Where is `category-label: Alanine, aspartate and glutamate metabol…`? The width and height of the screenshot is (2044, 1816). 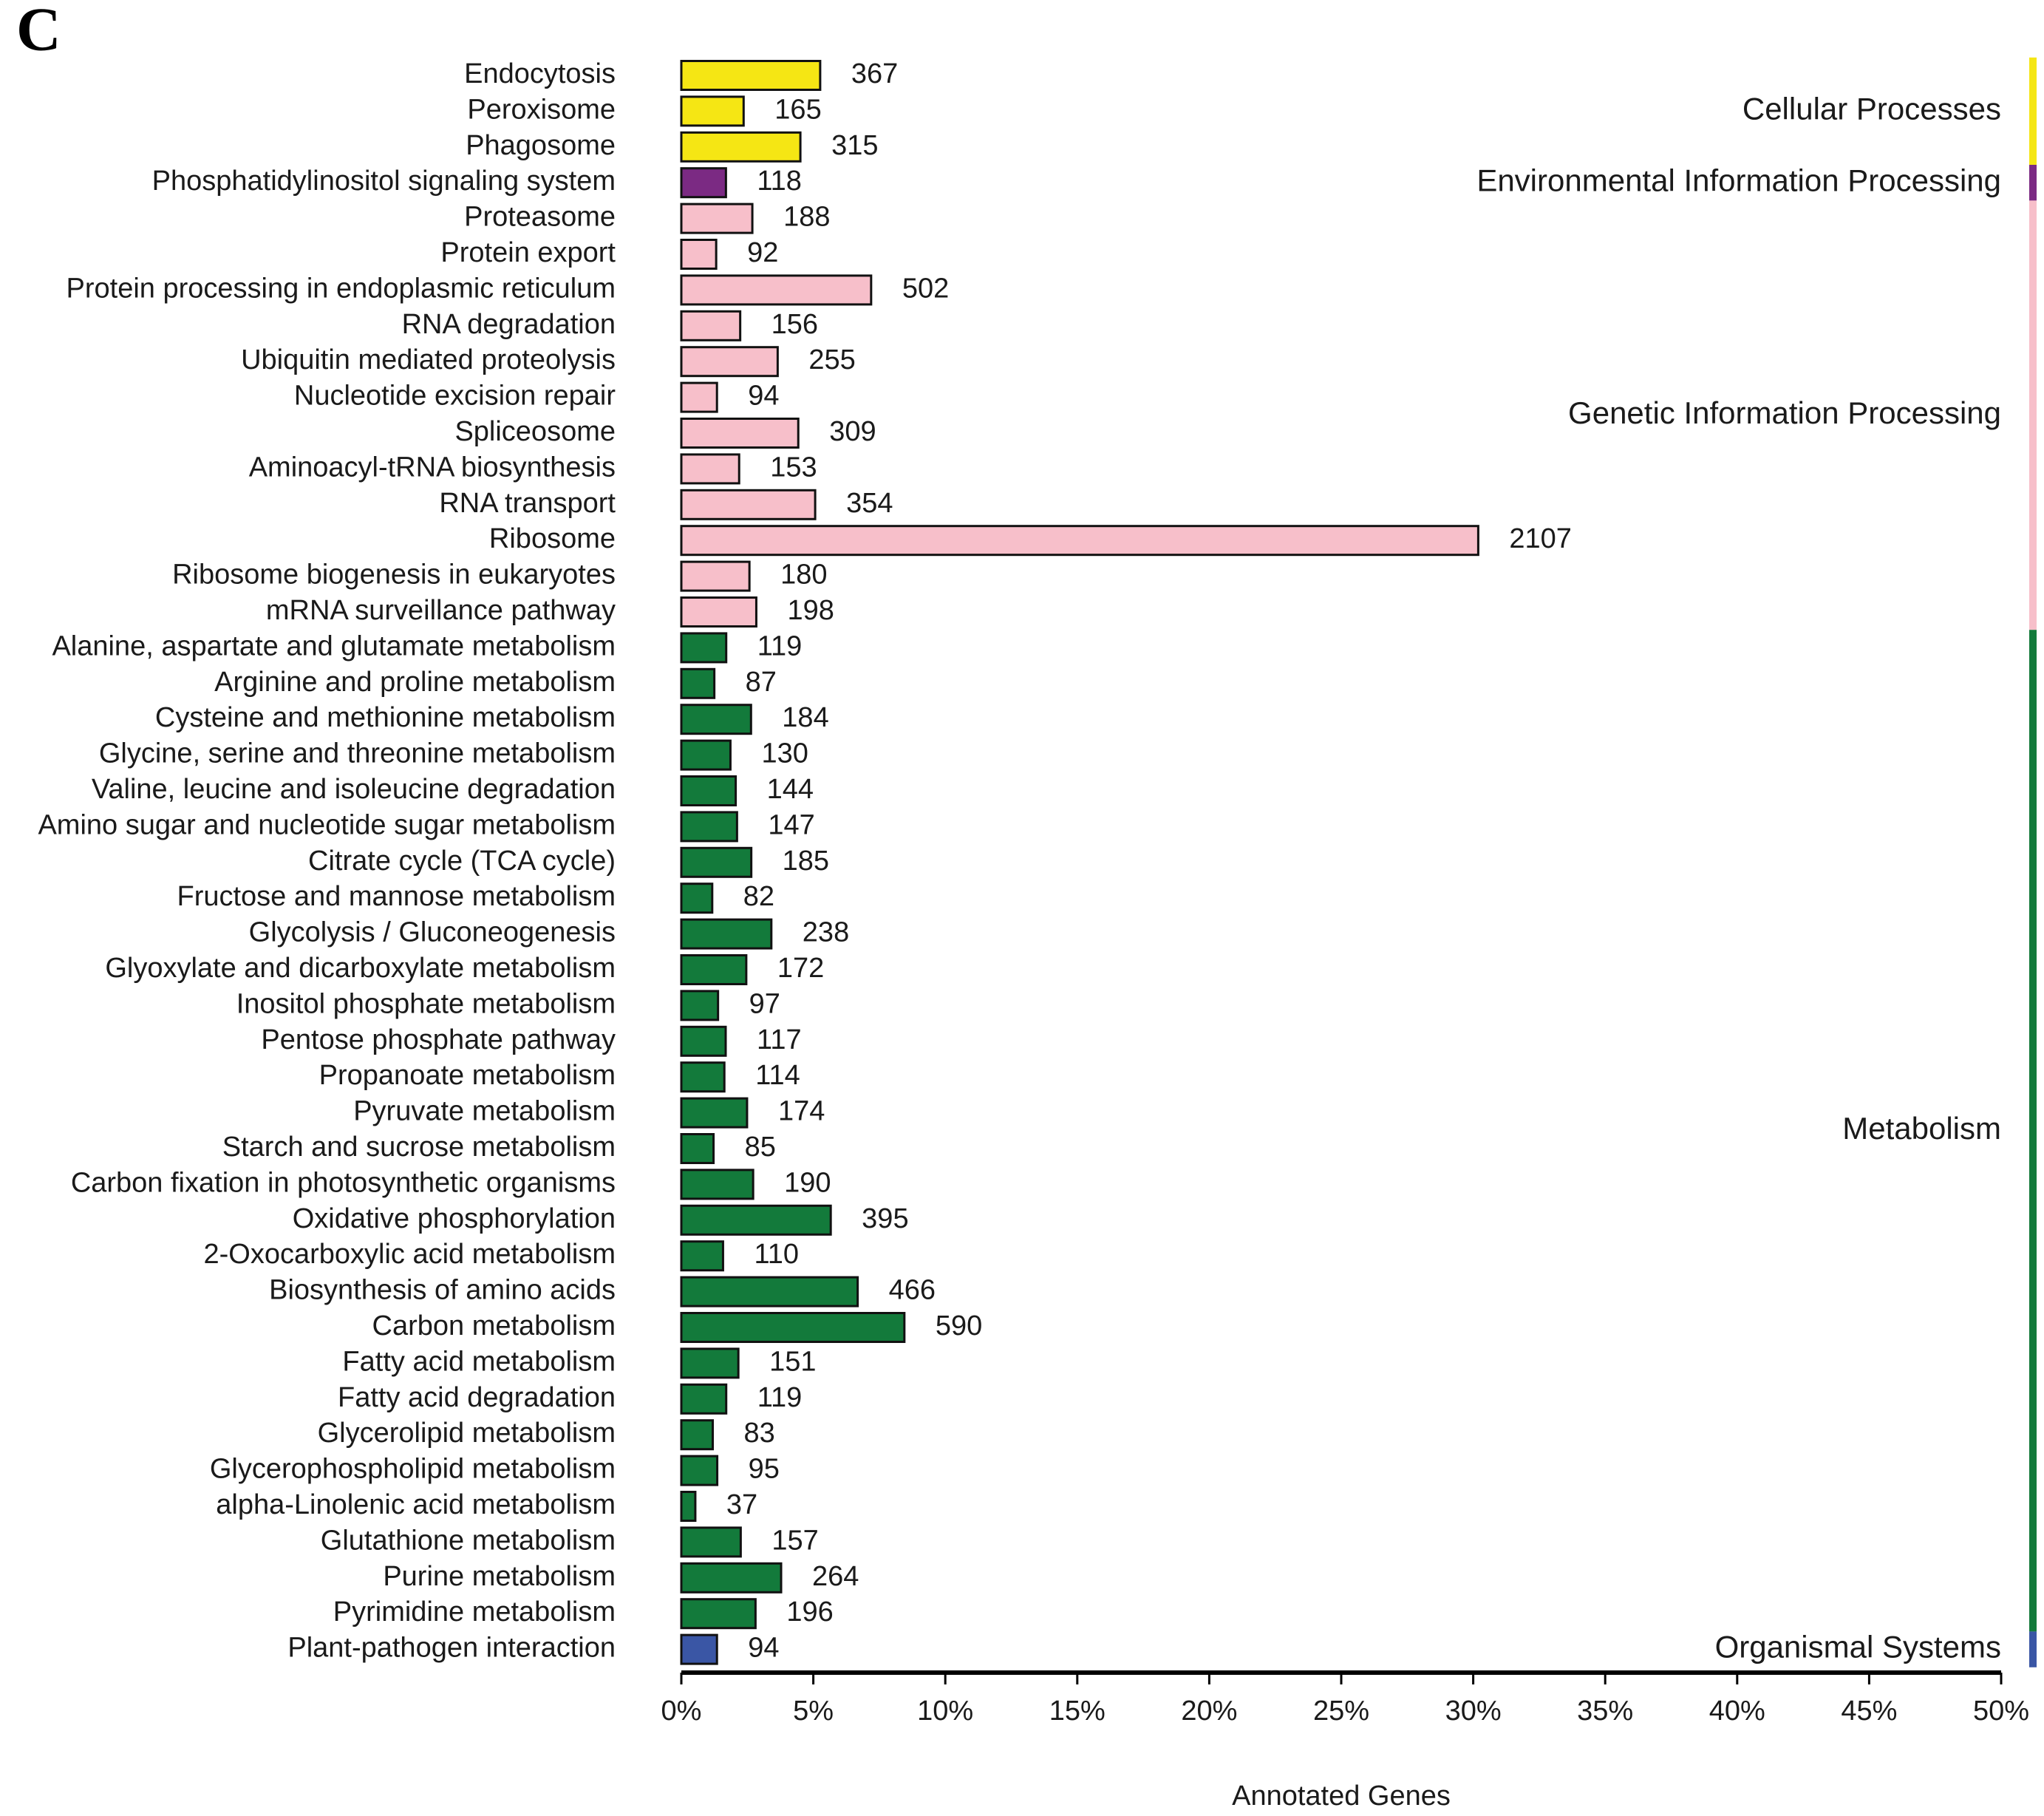
category-label: Alanine, aspartate and glutamate metabol… is located at coordinates (334, 646).